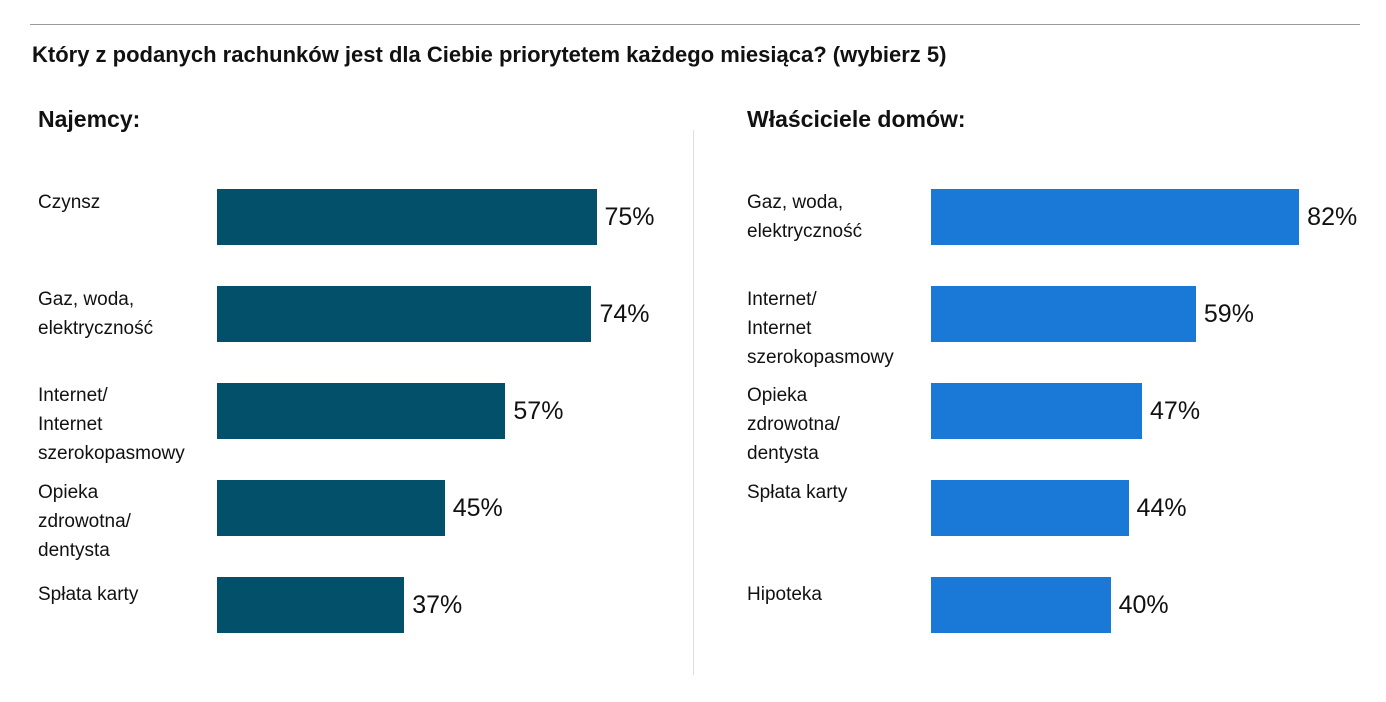  What do you see at coordinates (837, 594) in the screenshot?
I see `category-label: Hipoteka` at bounding box center [837, 594].